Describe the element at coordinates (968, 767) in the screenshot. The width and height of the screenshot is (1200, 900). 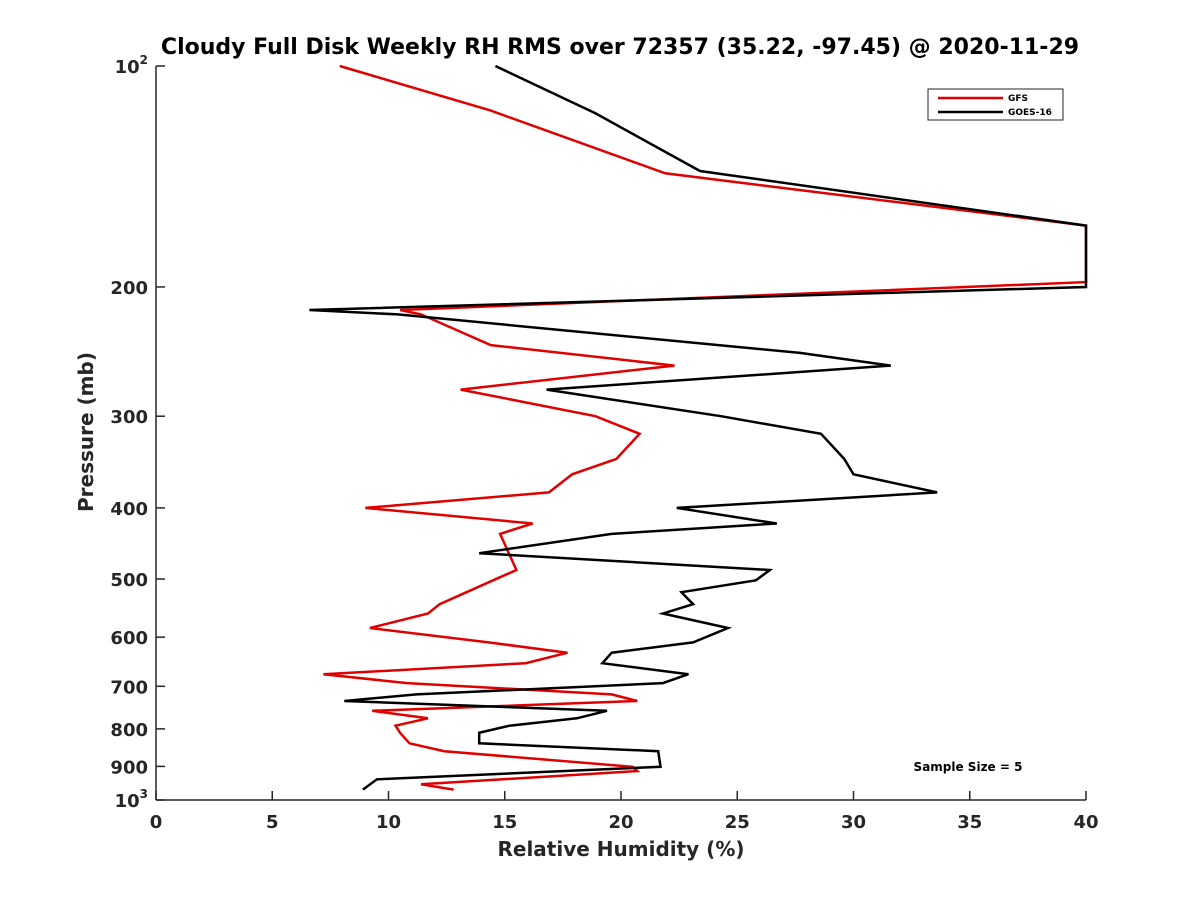
I see `sample-size-annotation: Sample Size = 5` at that location.